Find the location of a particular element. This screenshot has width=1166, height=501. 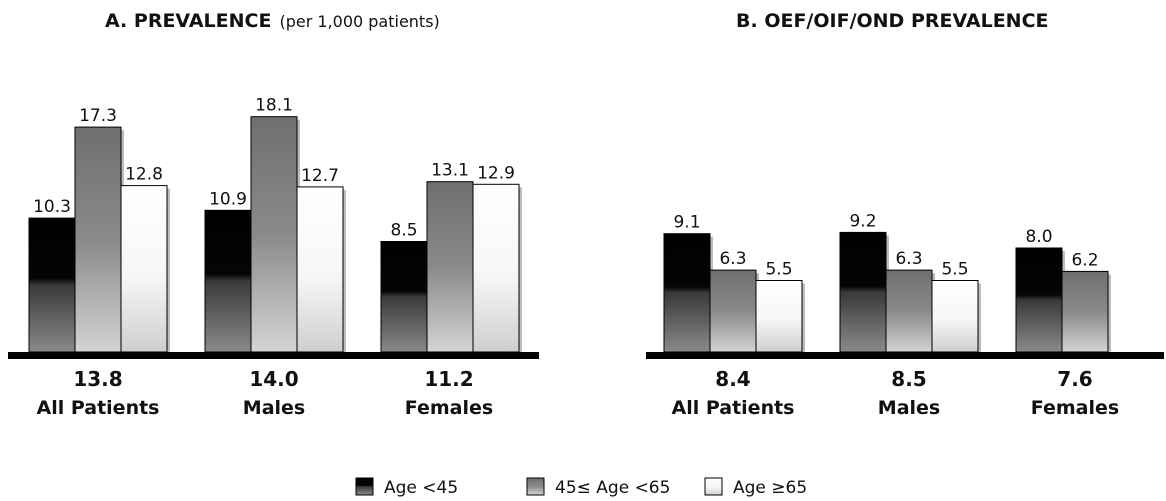

panel-b-bar-females-s0-value-label: 8.0 is located at coordinates (1038, 237).